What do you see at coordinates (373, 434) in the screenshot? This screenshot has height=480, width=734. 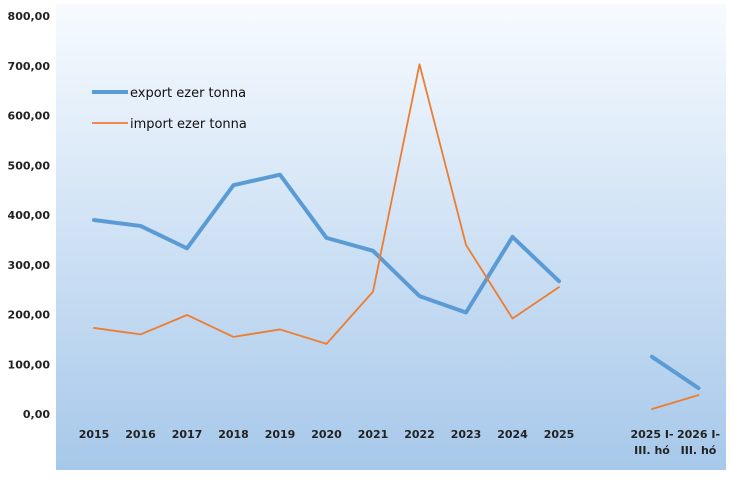 I see `x-tick-label: 2021` at bounding box center [373, 434].